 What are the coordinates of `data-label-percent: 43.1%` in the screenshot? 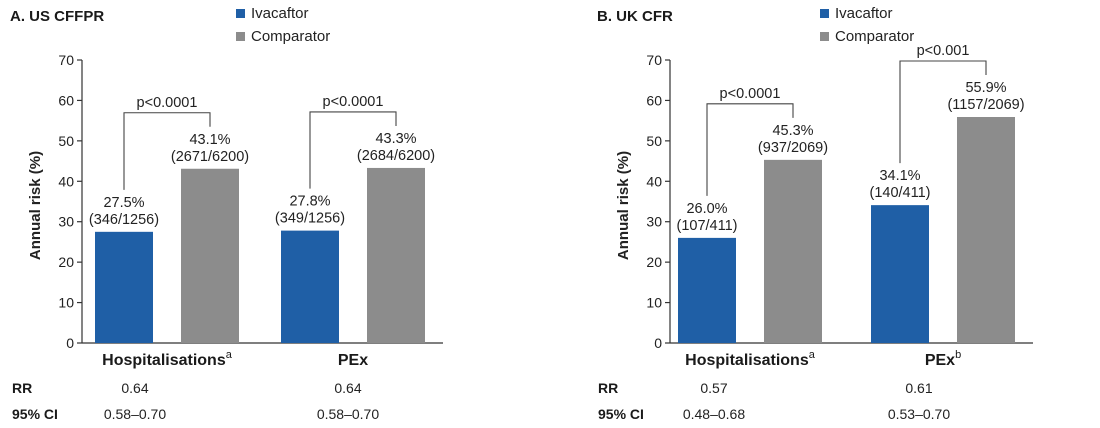 It's located at (209, 140).